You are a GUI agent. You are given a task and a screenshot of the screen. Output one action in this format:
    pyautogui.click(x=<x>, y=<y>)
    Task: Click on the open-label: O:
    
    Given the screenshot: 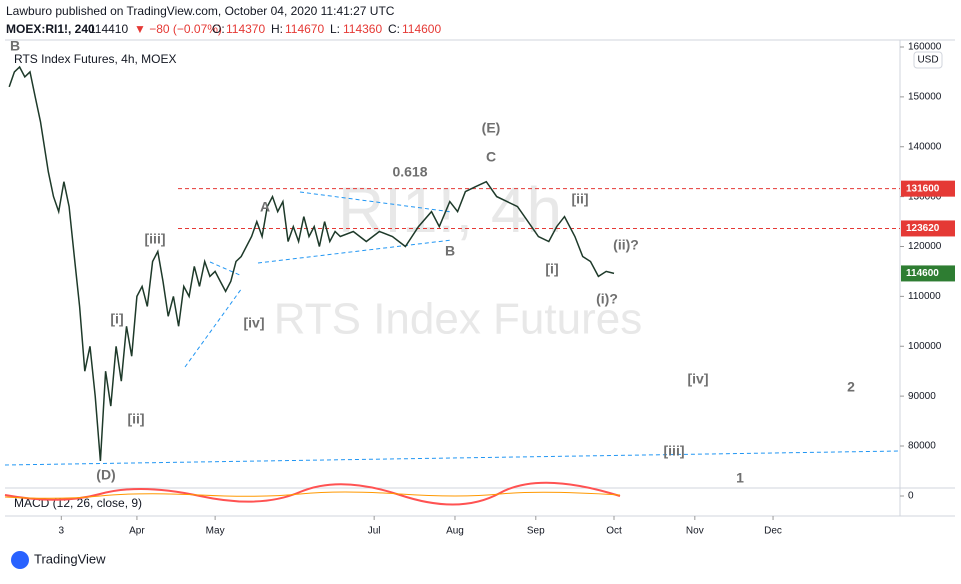 What is the action you would take?
    pyautogui.click(x=218, y=29)
    